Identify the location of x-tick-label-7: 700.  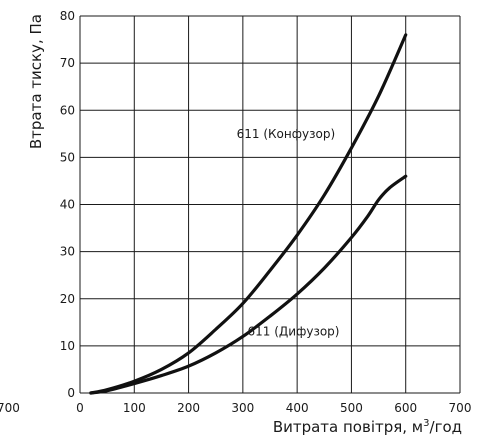
(460, 408).